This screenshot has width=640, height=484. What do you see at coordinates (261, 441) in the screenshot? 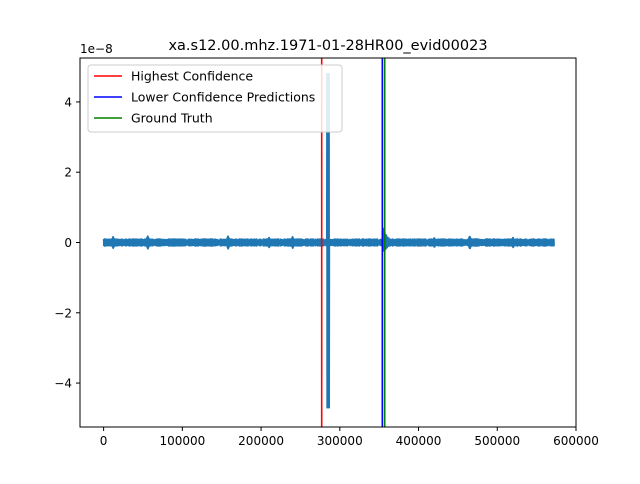
I see `x-tick-label: 200000` at bounding box center [261, 441].